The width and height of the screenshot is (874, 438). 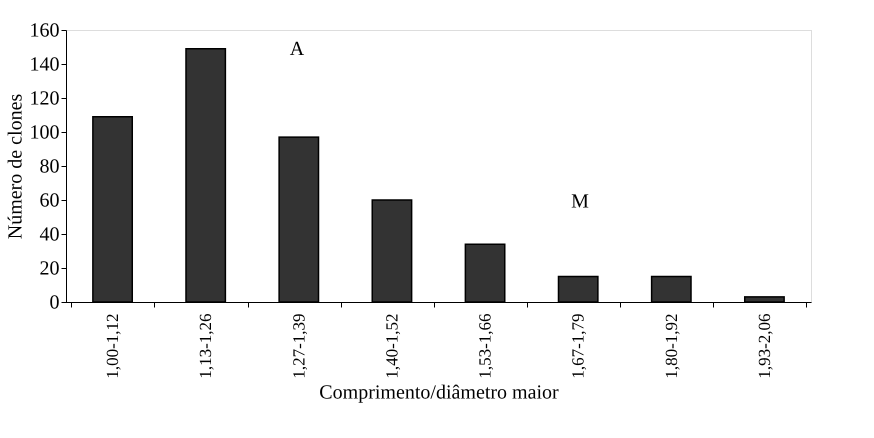 I want to click on x-tick-label: 1,40-1,52, so click(x=392, y=346).